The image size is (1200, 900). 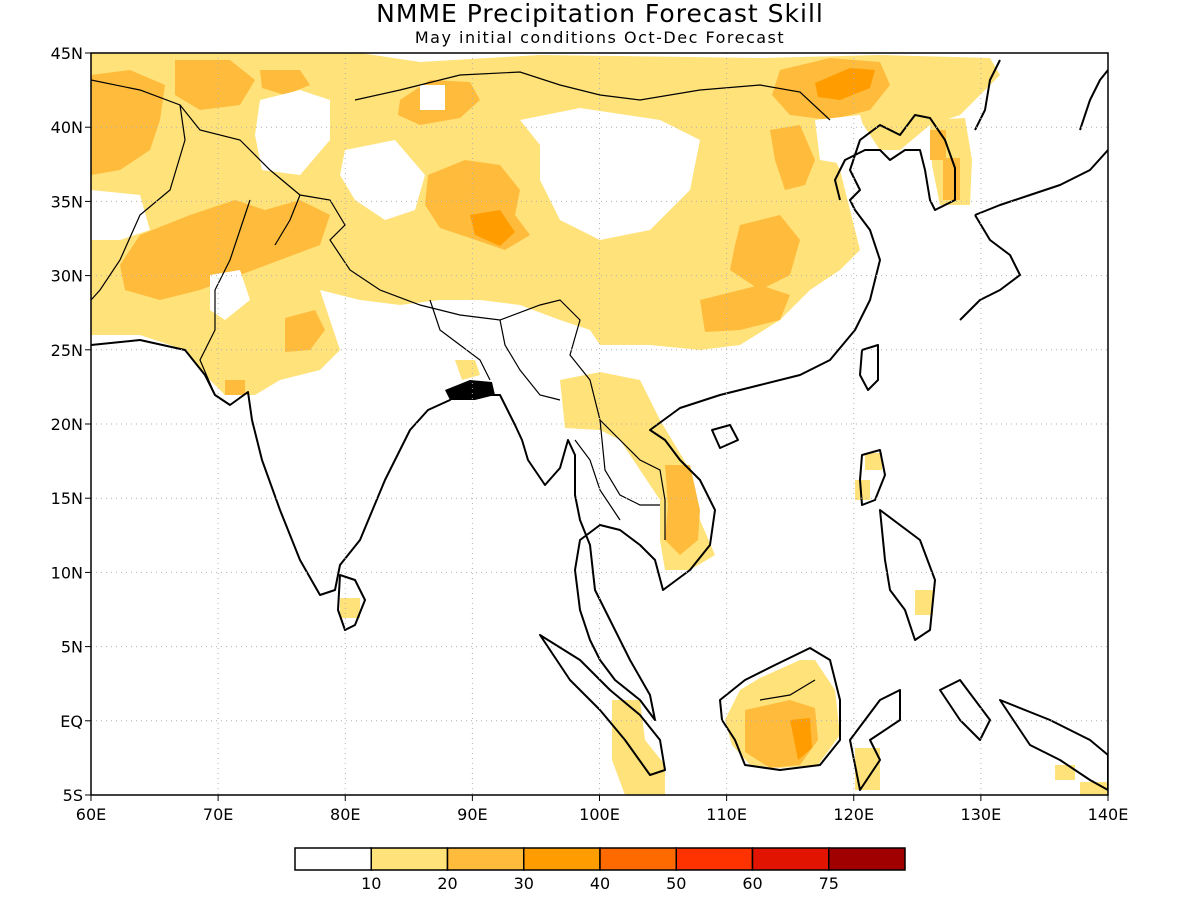 What do you see at coordinates (67, 127) in the screenshot?
I see `y-tick-label: 40N` at bounding box center [67, 127].